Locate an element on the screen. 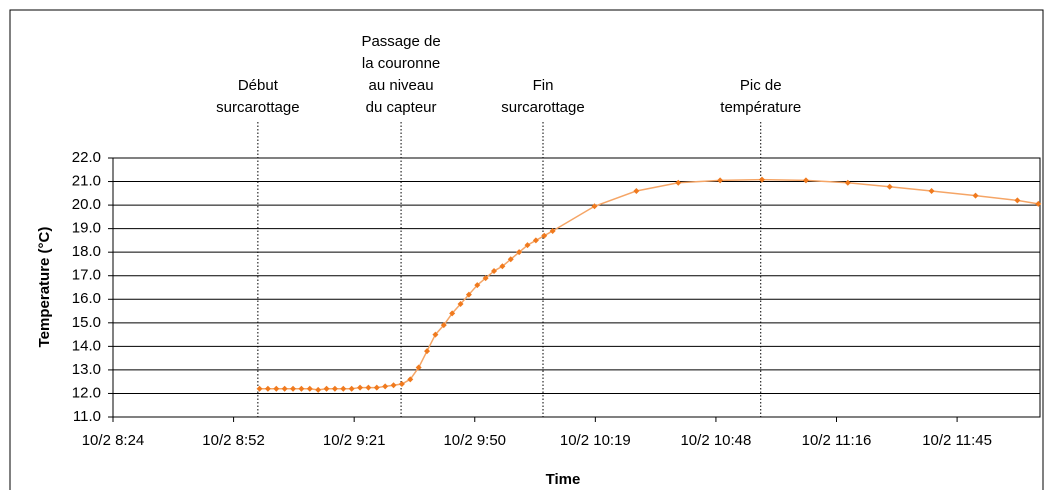  y-axis-label: Temperature (°C) is located at coordinates (44, 287).